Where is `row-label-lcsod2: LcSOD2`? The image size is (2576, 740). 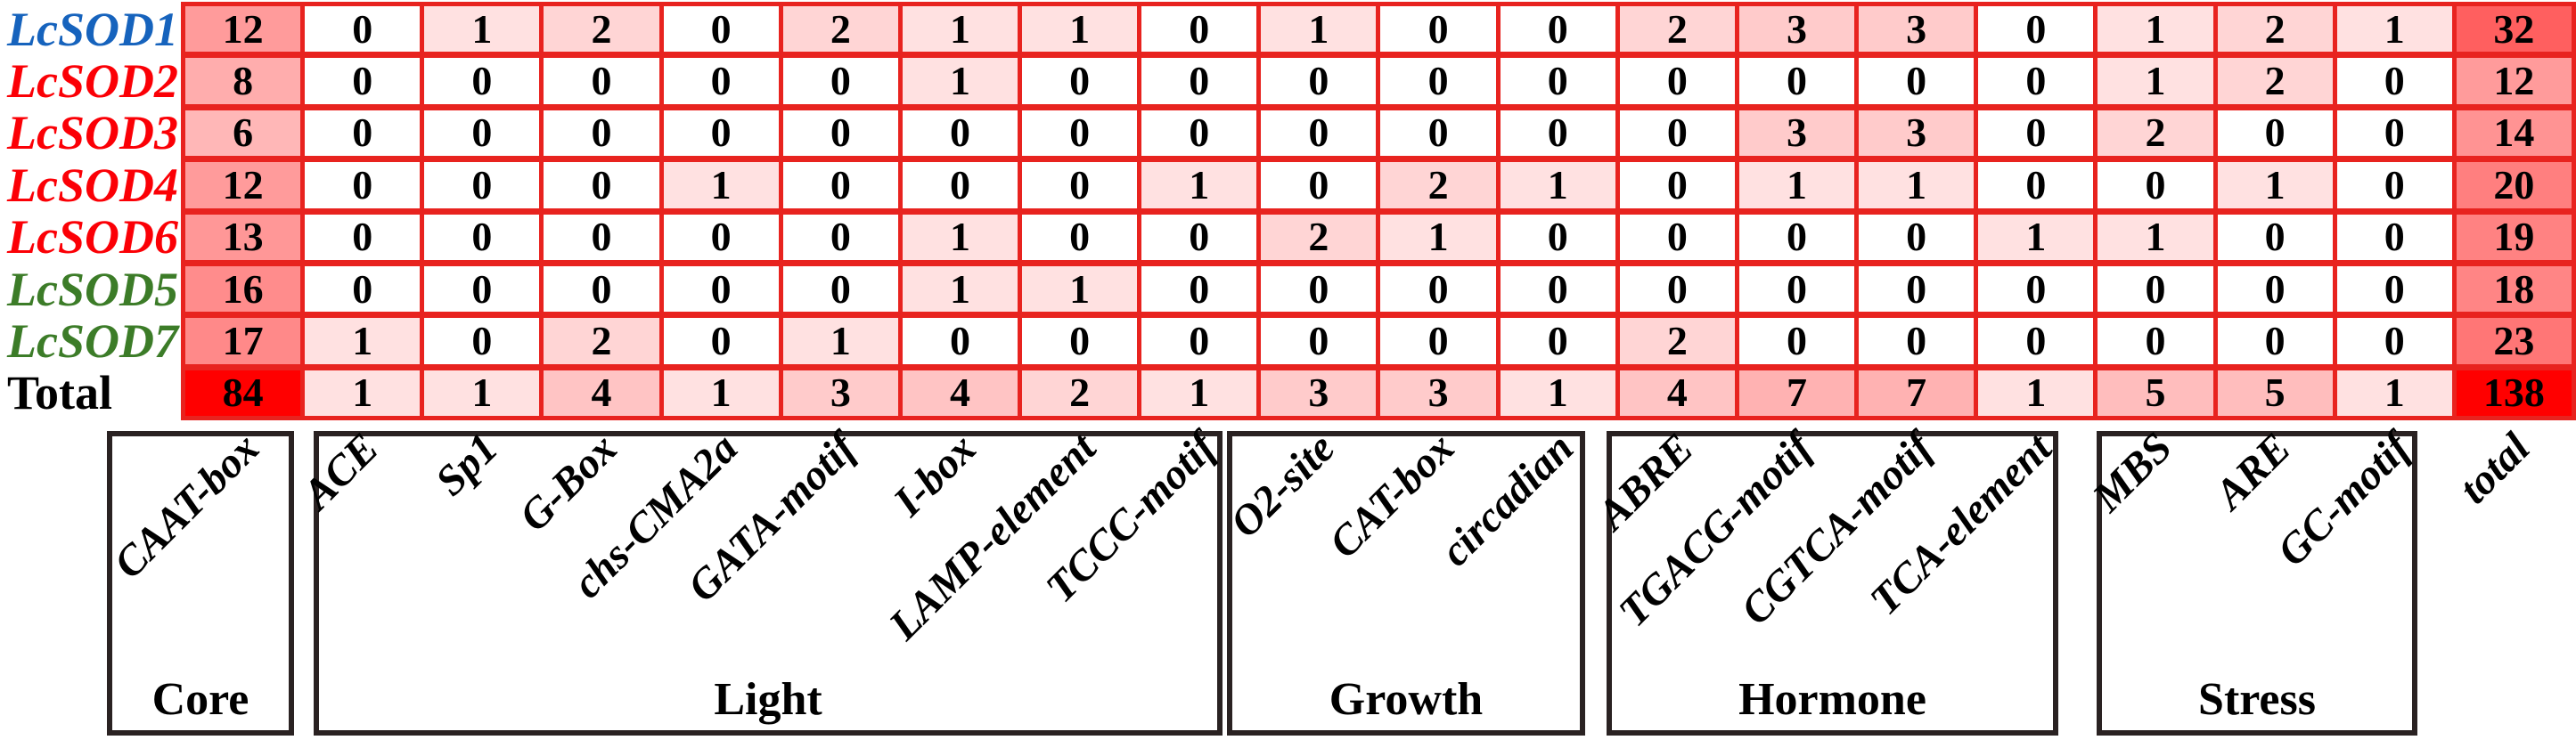 row-label-lcsod2: LcSOD2 is located at coordinates (92, 81).